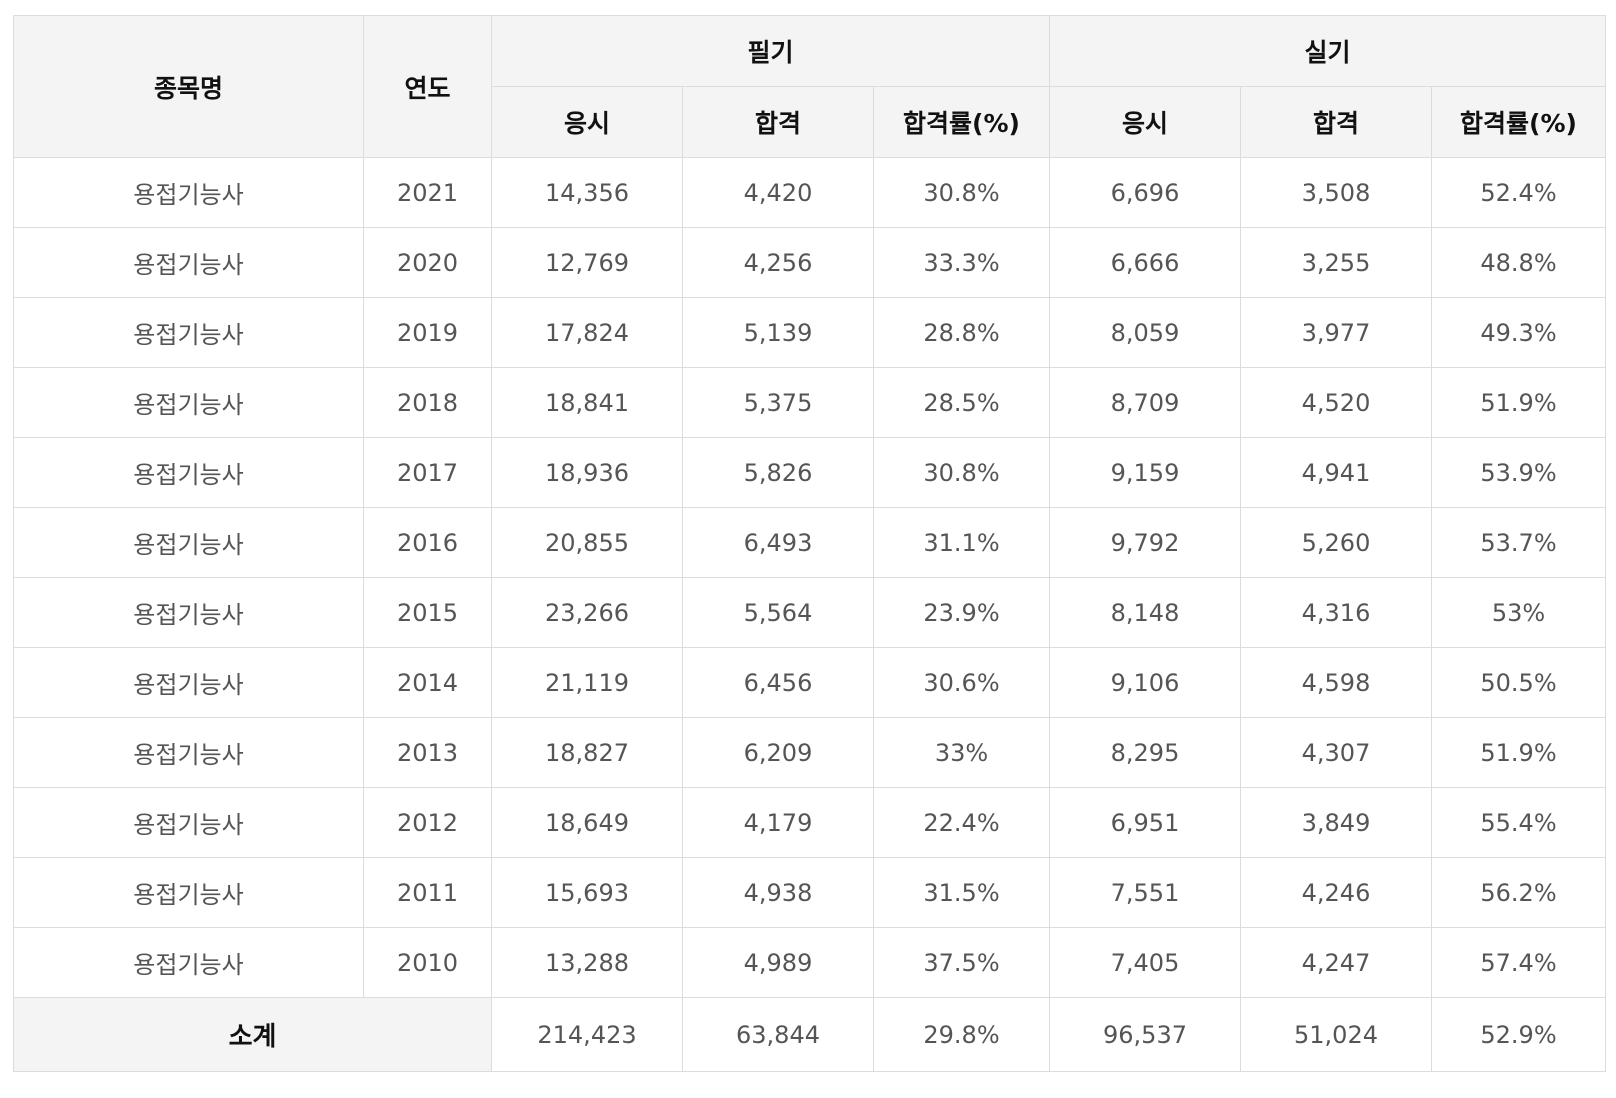  What do you see at coordinates (427, 542) in the screenshot?
I see `cell-year: 2016` at bounding box center [427, 542].